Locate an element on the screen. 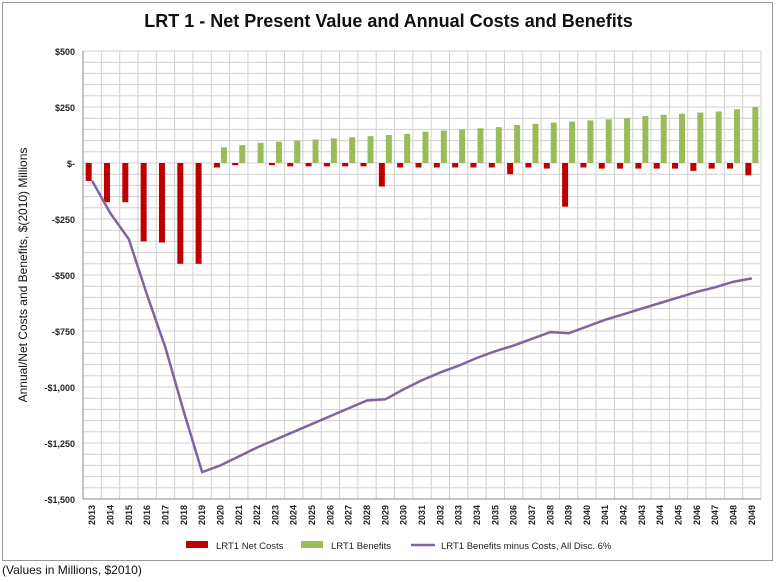 Image resolution: width=779 pixels, height=582 pixels. x-tick-label: 2045 is located at coordinates (679, 515).